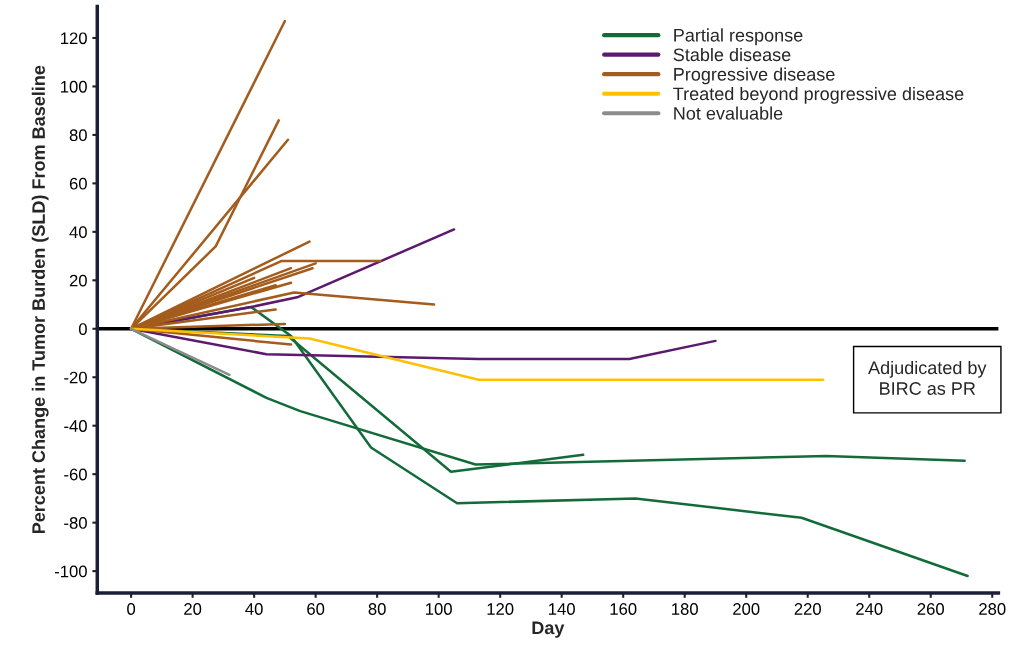  Describe the element at coordinates (78, 280) in the screenshot. I see `y-tick-label: 20` at that location.